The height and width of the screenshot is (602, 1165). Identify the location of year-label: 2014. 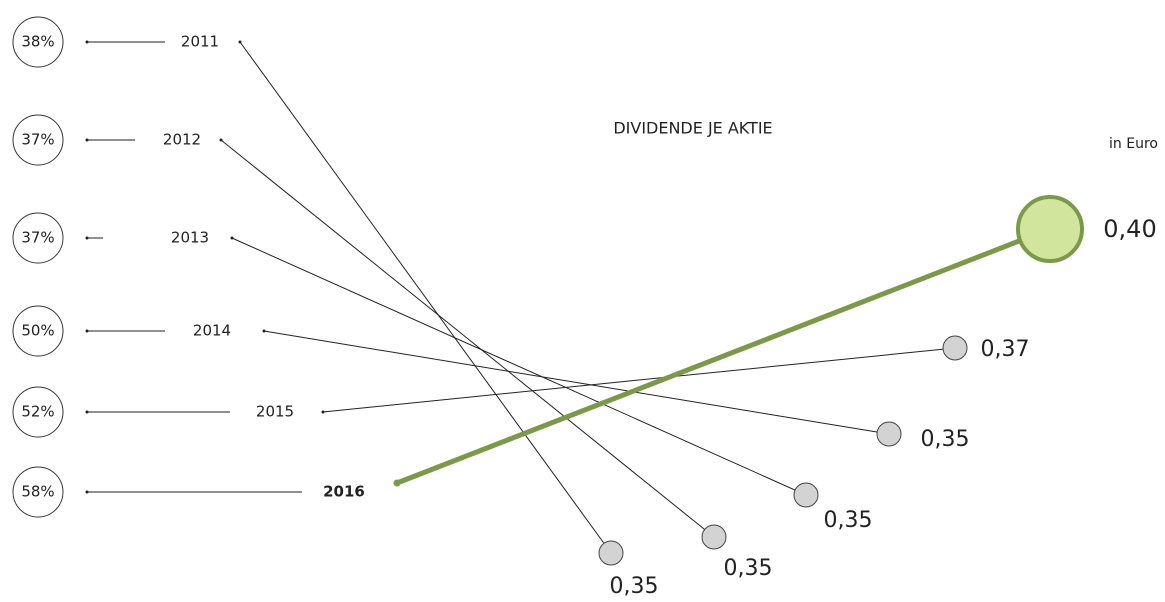
(212, 331).